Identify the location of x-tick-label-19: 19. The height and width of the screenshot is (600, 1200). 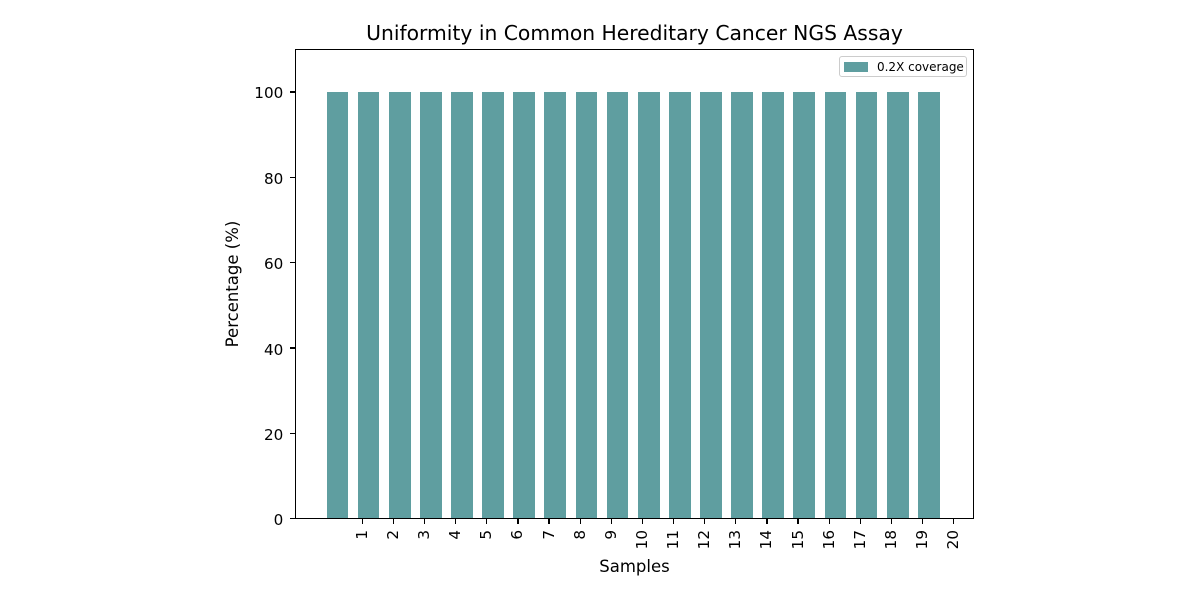
(922, 540).